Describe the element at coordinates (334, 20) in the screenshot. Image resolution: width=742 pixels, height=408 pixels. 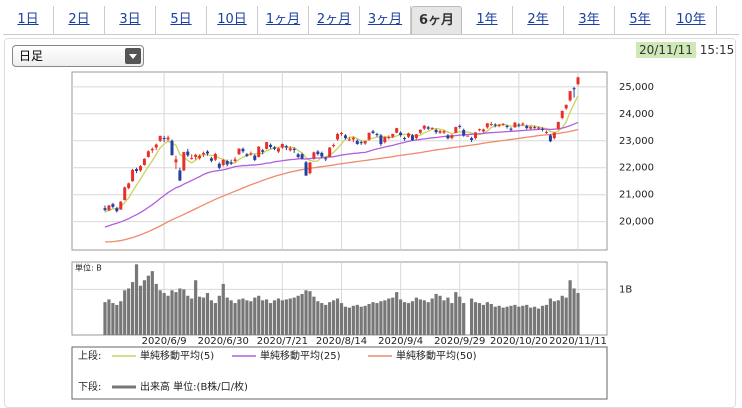
I see `range-tab: 2ヶ月` at that location.